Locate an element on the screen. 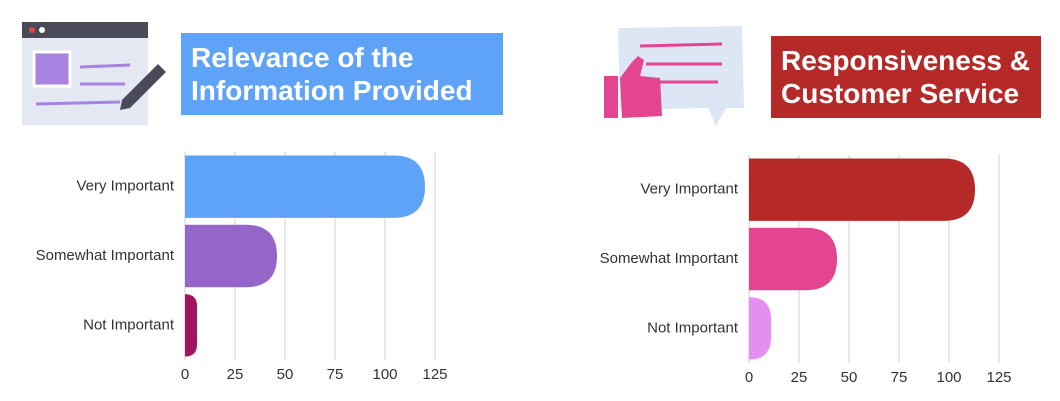 Image resolution: width=1060 pixels, height=401 pixels. chart-title: Responsiveness & Customer Service is located at coordinates (906, 77).